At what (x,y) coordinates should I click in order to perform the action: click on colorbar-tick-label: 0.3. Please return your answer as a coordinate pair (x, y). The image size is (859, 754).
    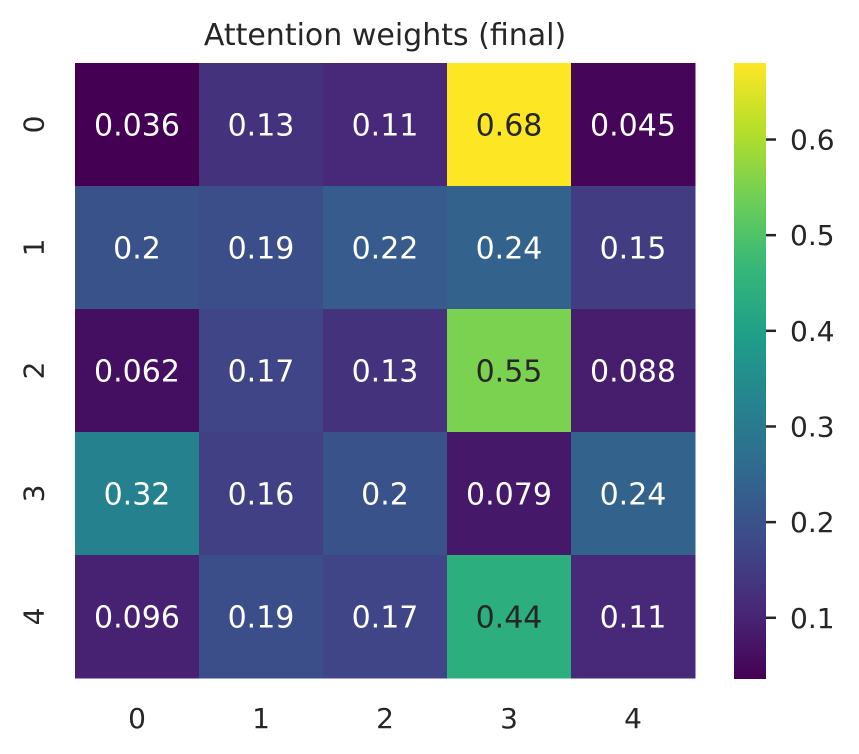
    Looking at the image, I should click on (812, 426).